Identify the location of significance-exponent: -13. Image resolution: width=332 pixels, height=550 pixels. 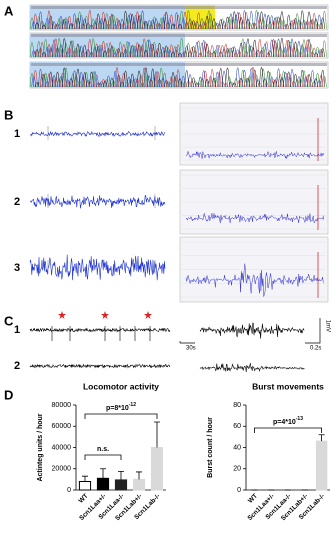
(299, 419).